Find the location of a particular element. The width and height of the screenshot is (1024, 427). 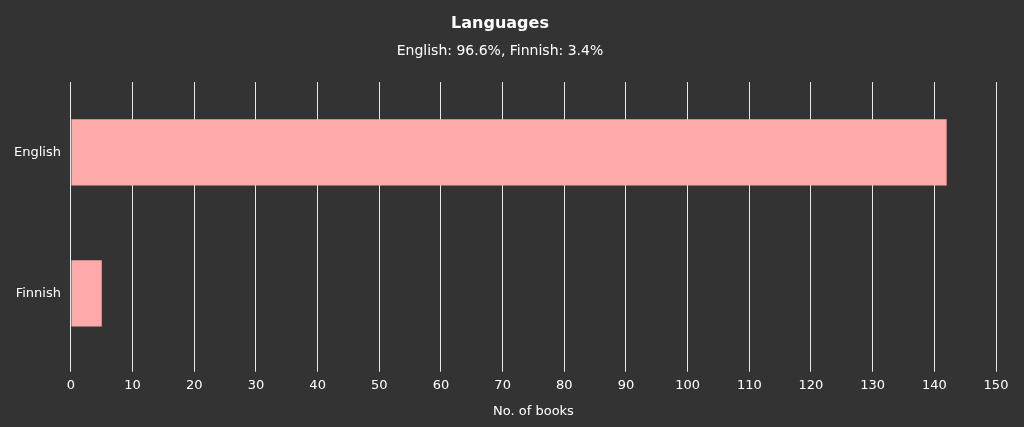

x-tick-label: 40 is located at coordinates (317, 384).